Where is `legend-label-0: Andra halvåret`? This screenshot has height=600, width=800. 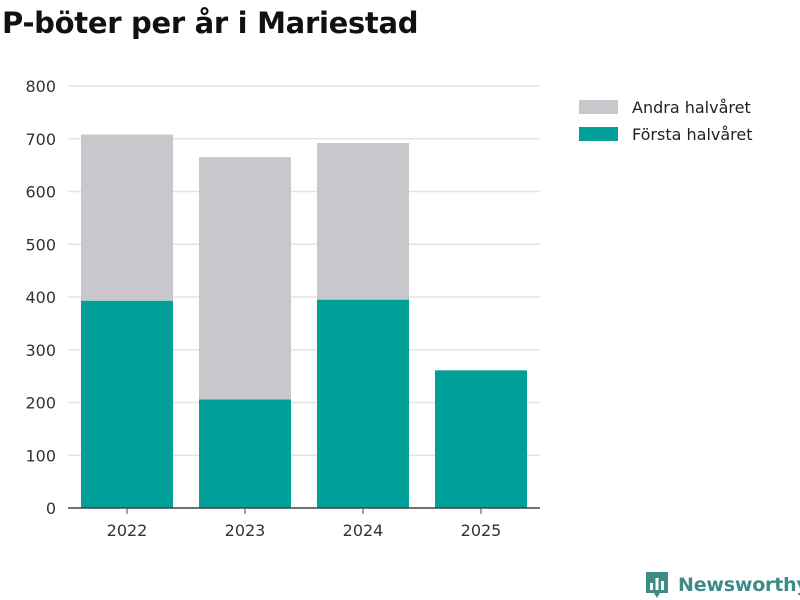
legend-label-0: Andra halvåret is located at coordinates (691, 107).